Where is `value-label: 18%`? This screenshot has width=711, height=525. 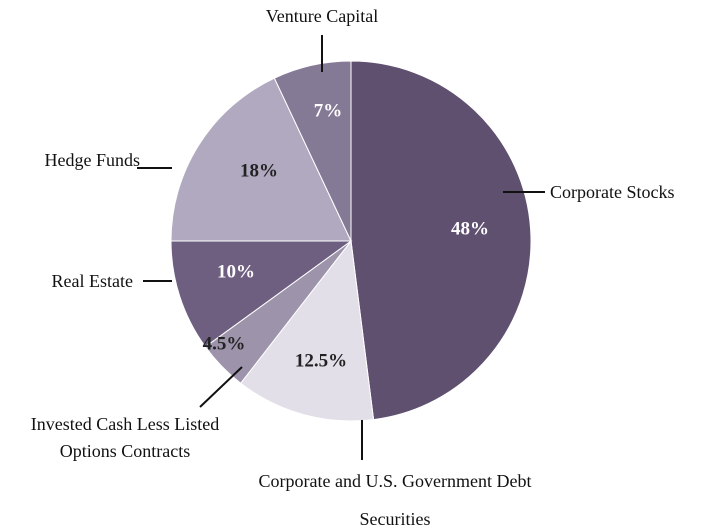 value-label: 18% is located at coordinates (259, 170).